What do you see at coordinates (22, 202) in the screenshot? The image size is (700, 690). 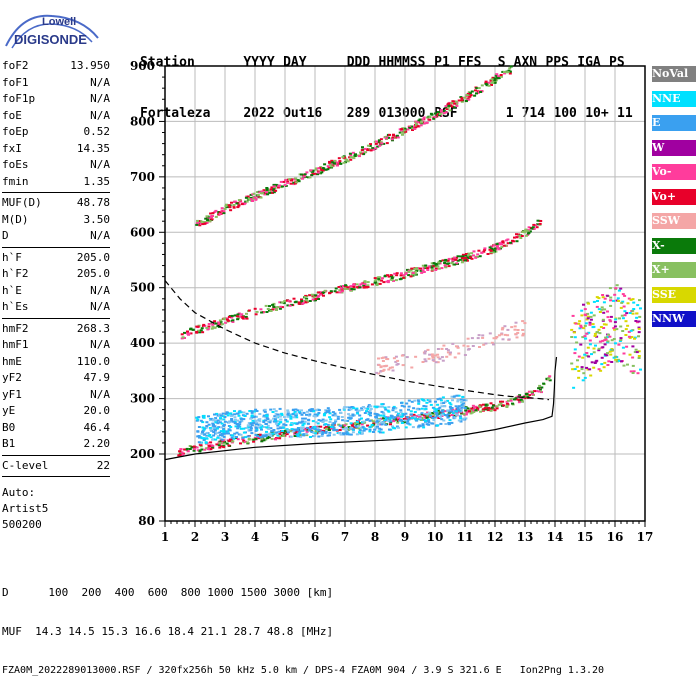 I see `param-name: MUF(D)` at bounding box center [22, 202].